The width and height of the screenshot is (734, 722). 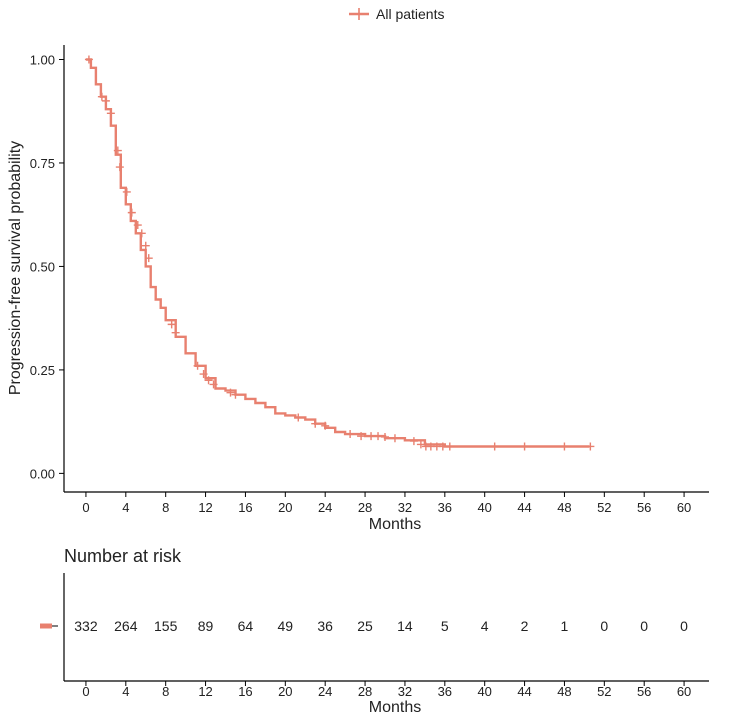 What do you see at coordinates (604, 691) in the screenshot?
I see `risk-x-tick-label: 52` at bounding box center [604, 691].